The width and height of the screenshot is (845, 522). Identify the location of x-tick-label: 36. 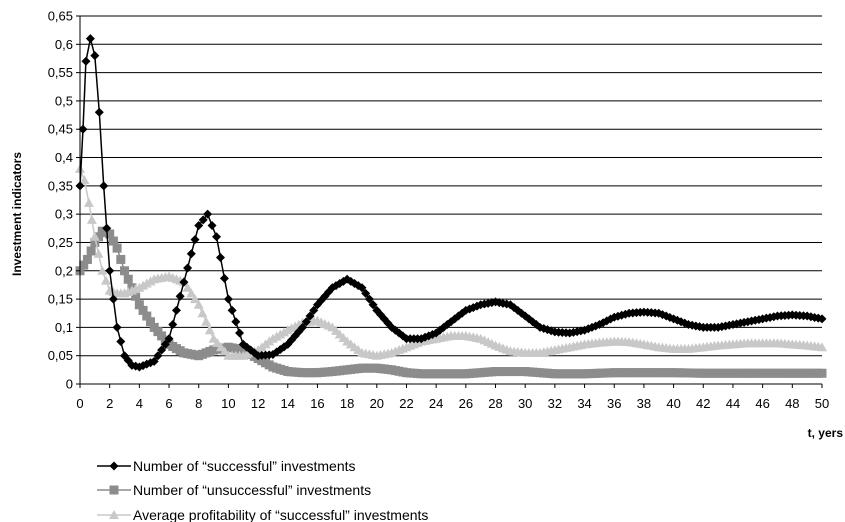
(614, 403).